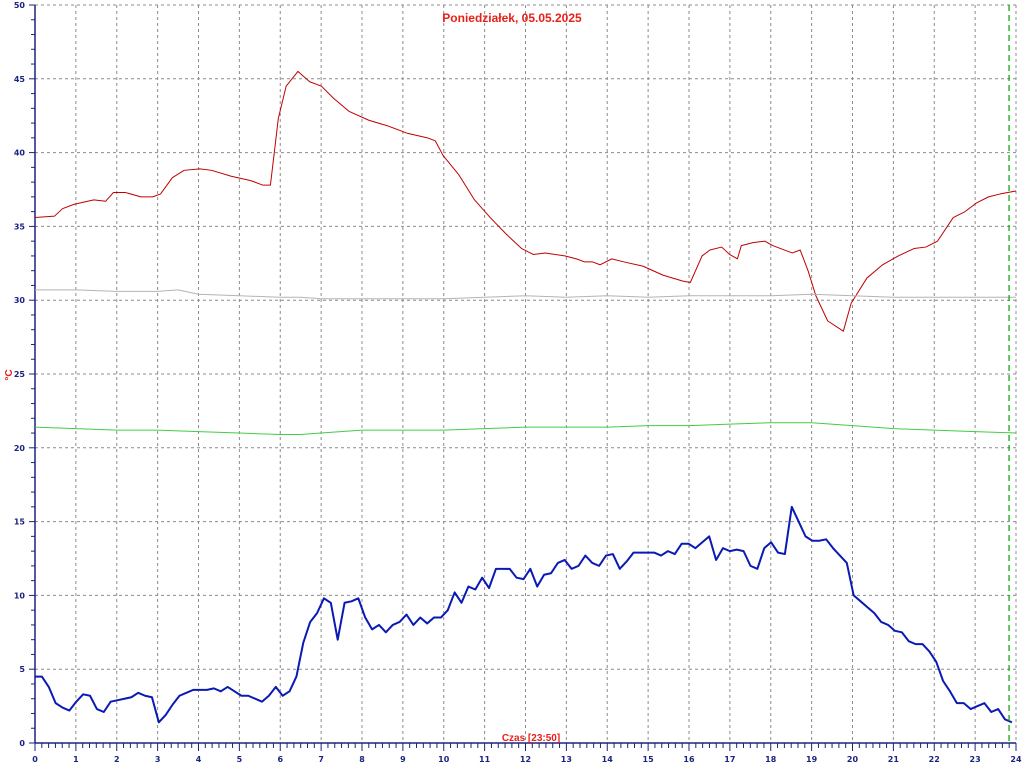 This screenshot has height=768, width=1024. What do you see at coordinates (240, 759) in the screenshot?
I see `x-tick-label-5: 5` at bounding box center [240, 759].